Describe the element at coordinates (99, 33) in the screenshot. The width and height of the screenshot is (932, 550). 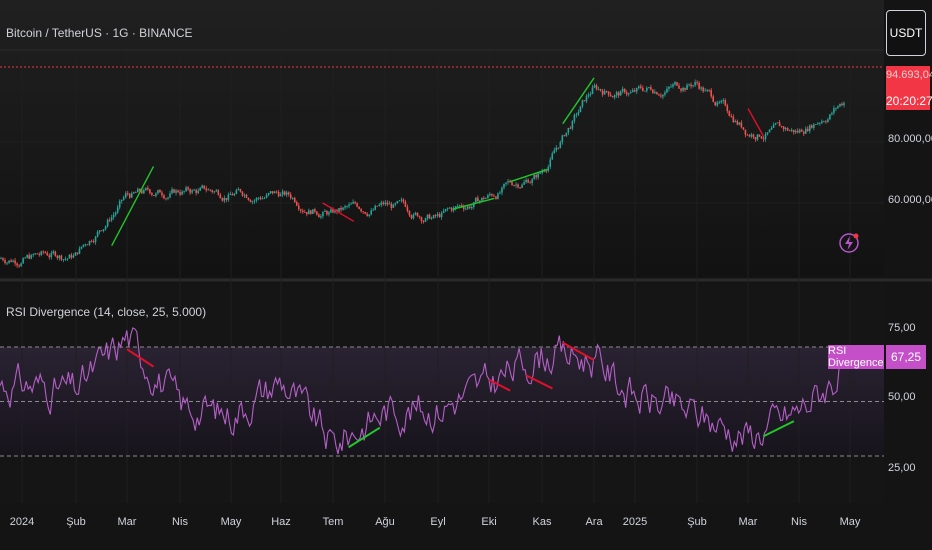
I see `symbol-title: Bitcoin / TetherUS · 1G · BINANCE` at that location.